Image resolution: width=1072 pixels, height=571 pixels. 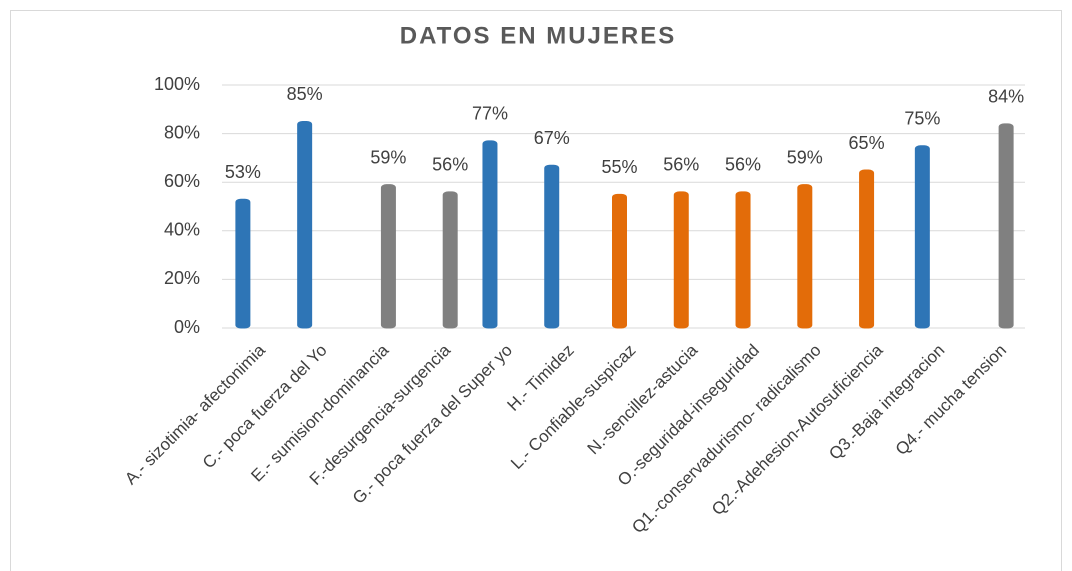 What do you see at coordinates (552, 138) in the screenshot?
I see `value-label: 67%` at bounding box center [552, 138].